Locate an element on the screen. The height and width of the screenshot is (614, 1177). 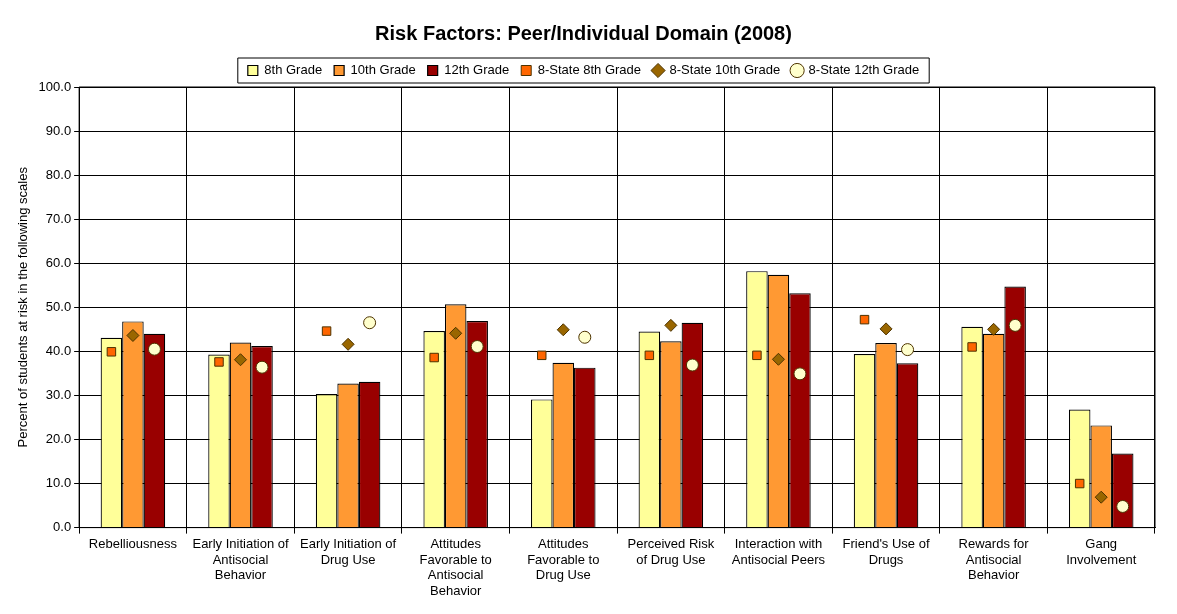
y-tick-label: 40.0 is located at coordinates (58, 350).